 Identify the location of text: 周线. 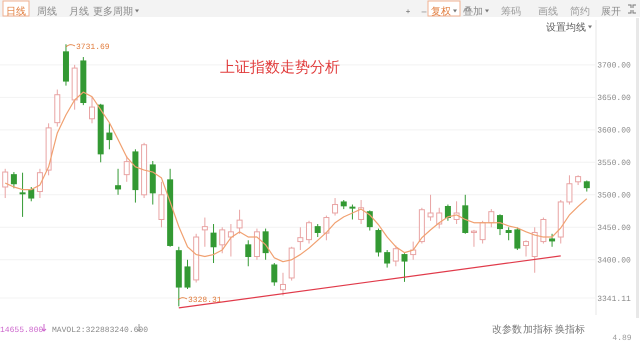
(47, 12).